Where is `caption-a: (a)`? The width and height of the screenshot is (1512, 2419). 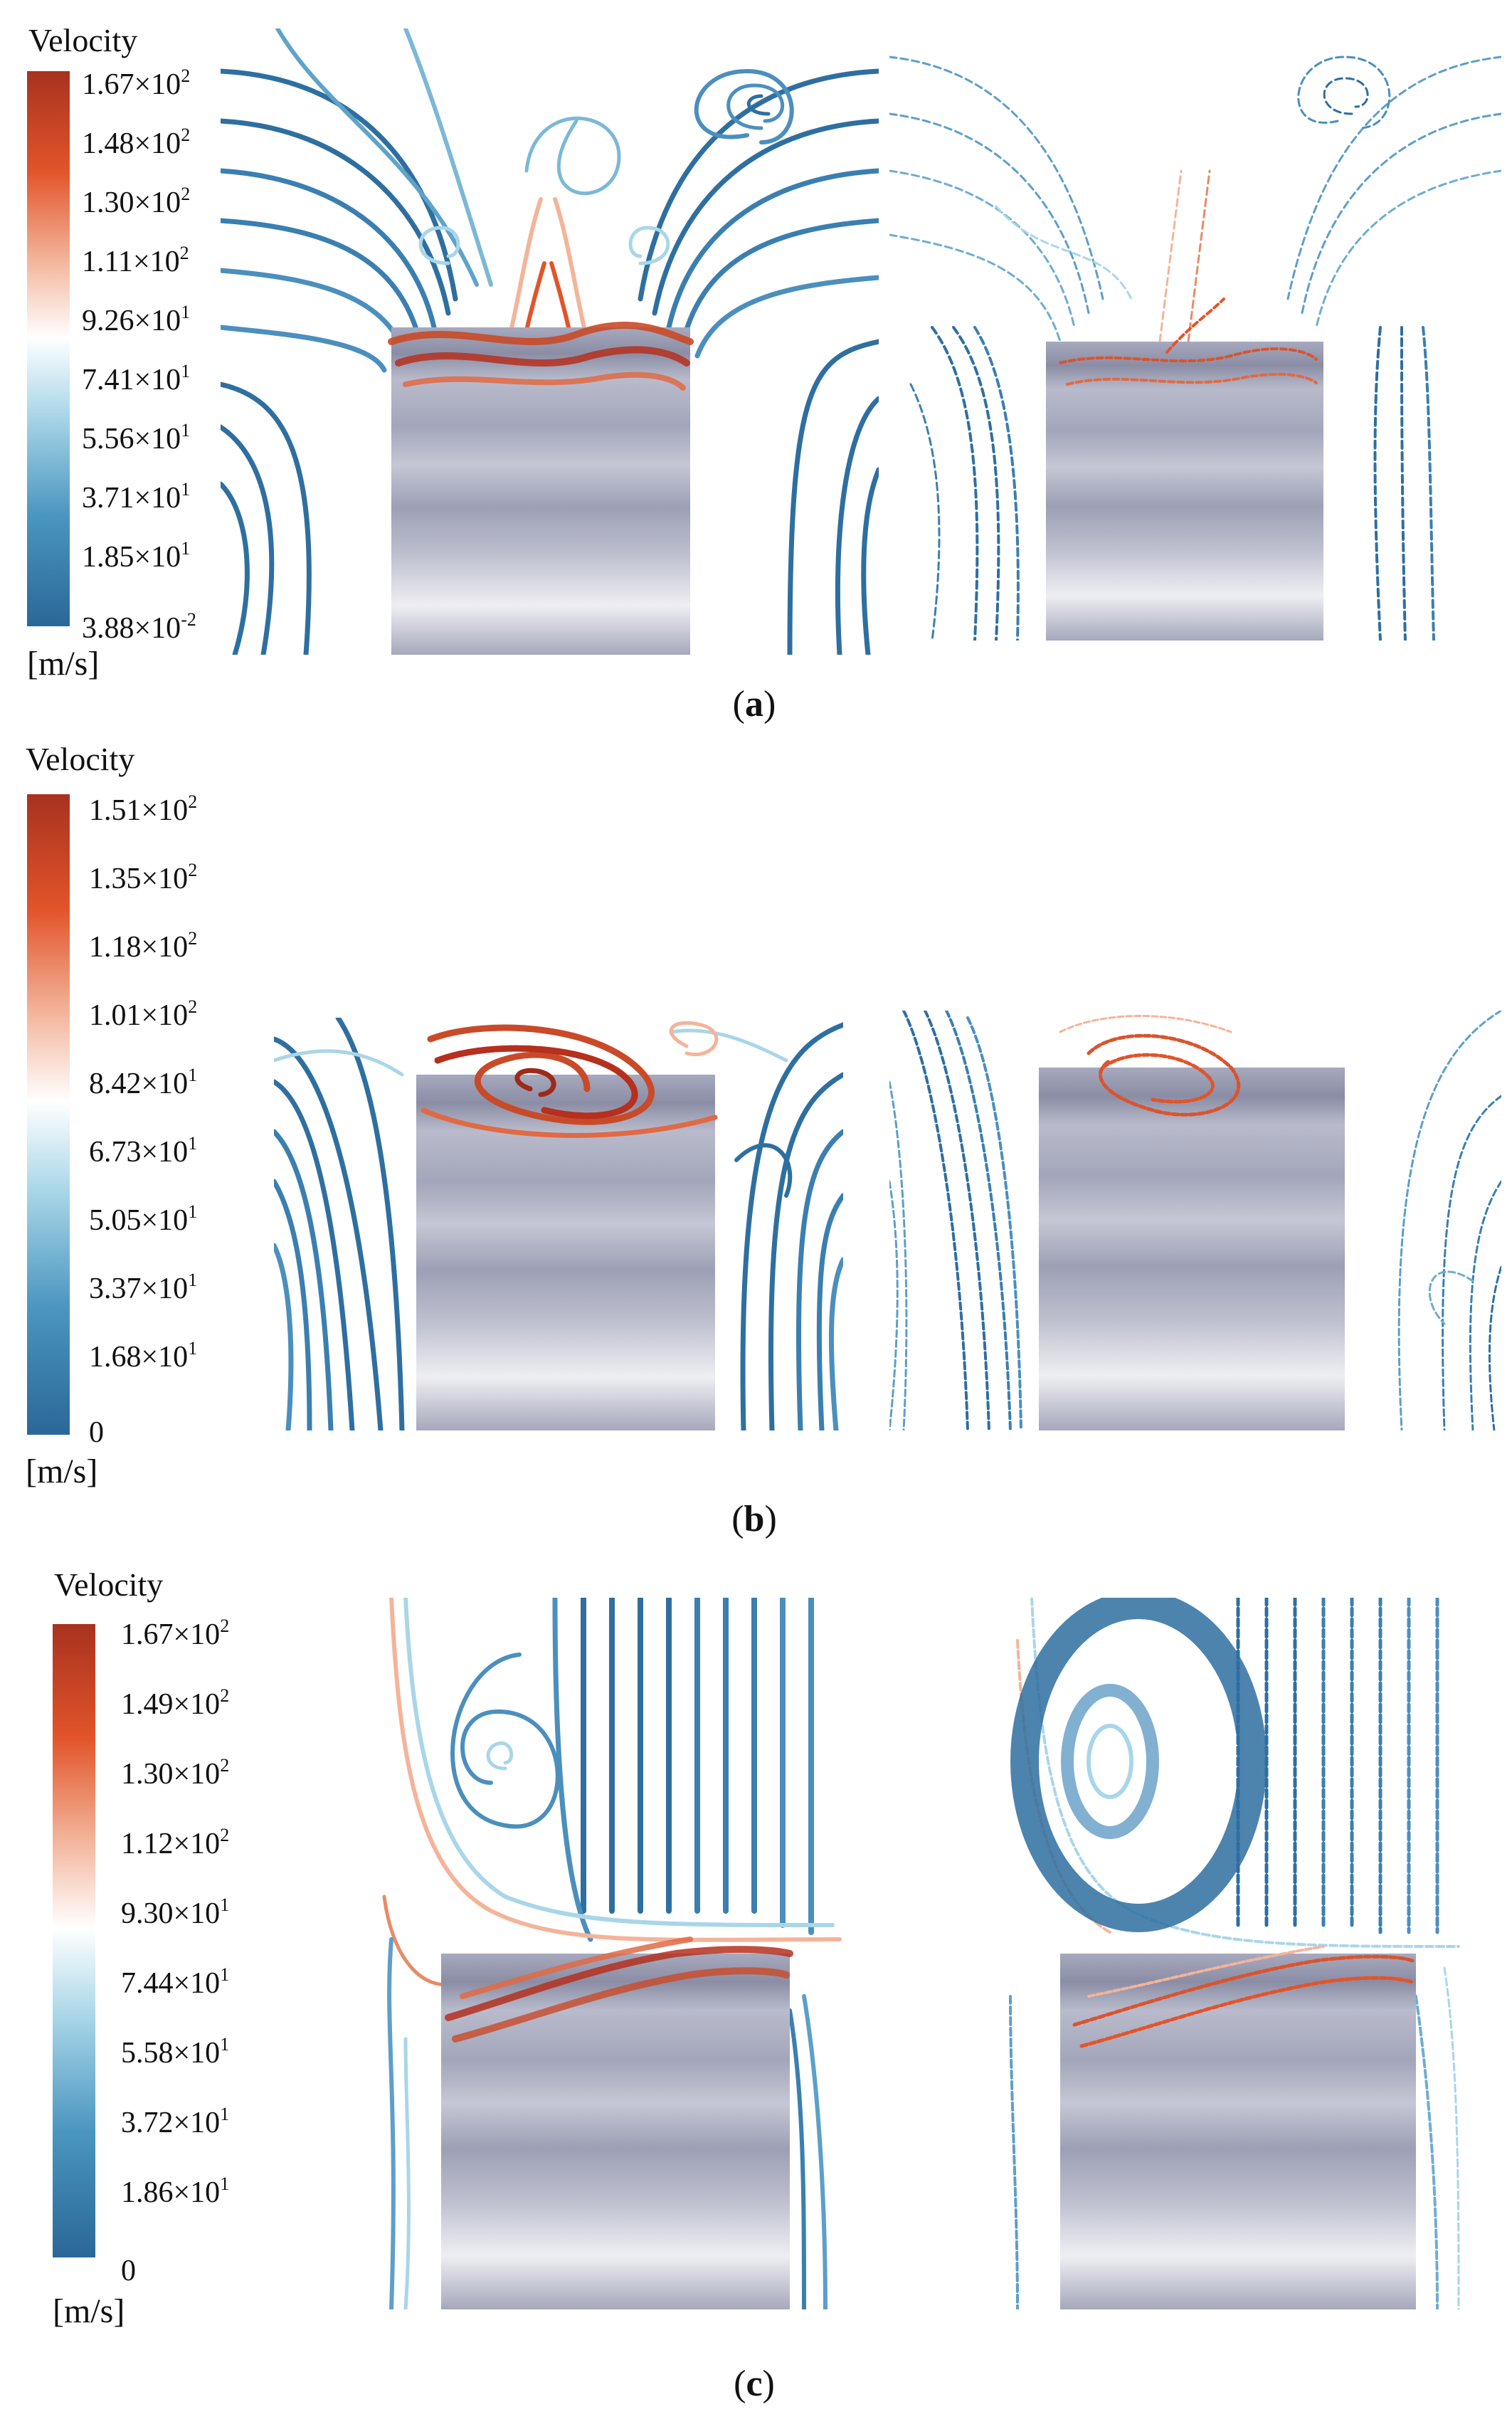
caption-a: (a) is located at coordinates (754, 704).